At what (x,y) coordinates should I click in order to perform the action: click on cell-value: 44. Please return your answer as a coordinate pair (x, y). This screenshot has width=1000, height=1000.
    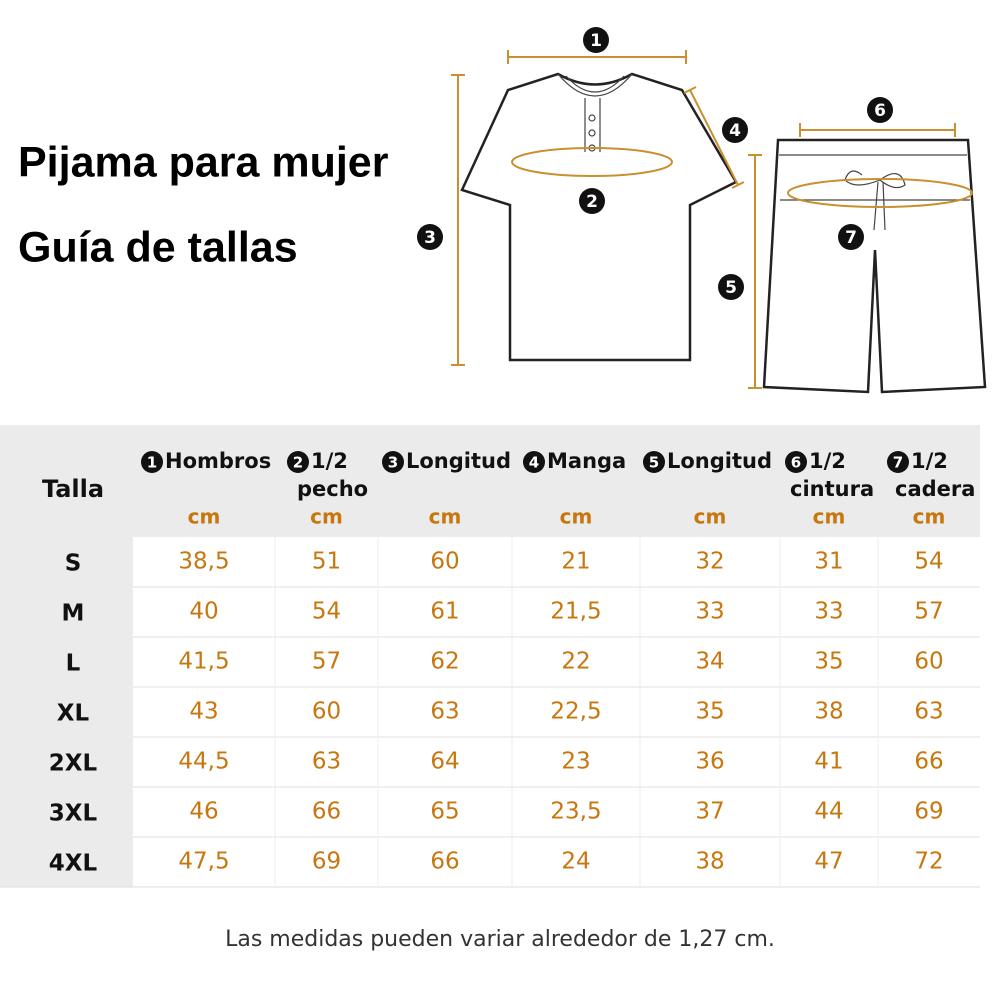
    Looking at the image, I should click on (828, 812).